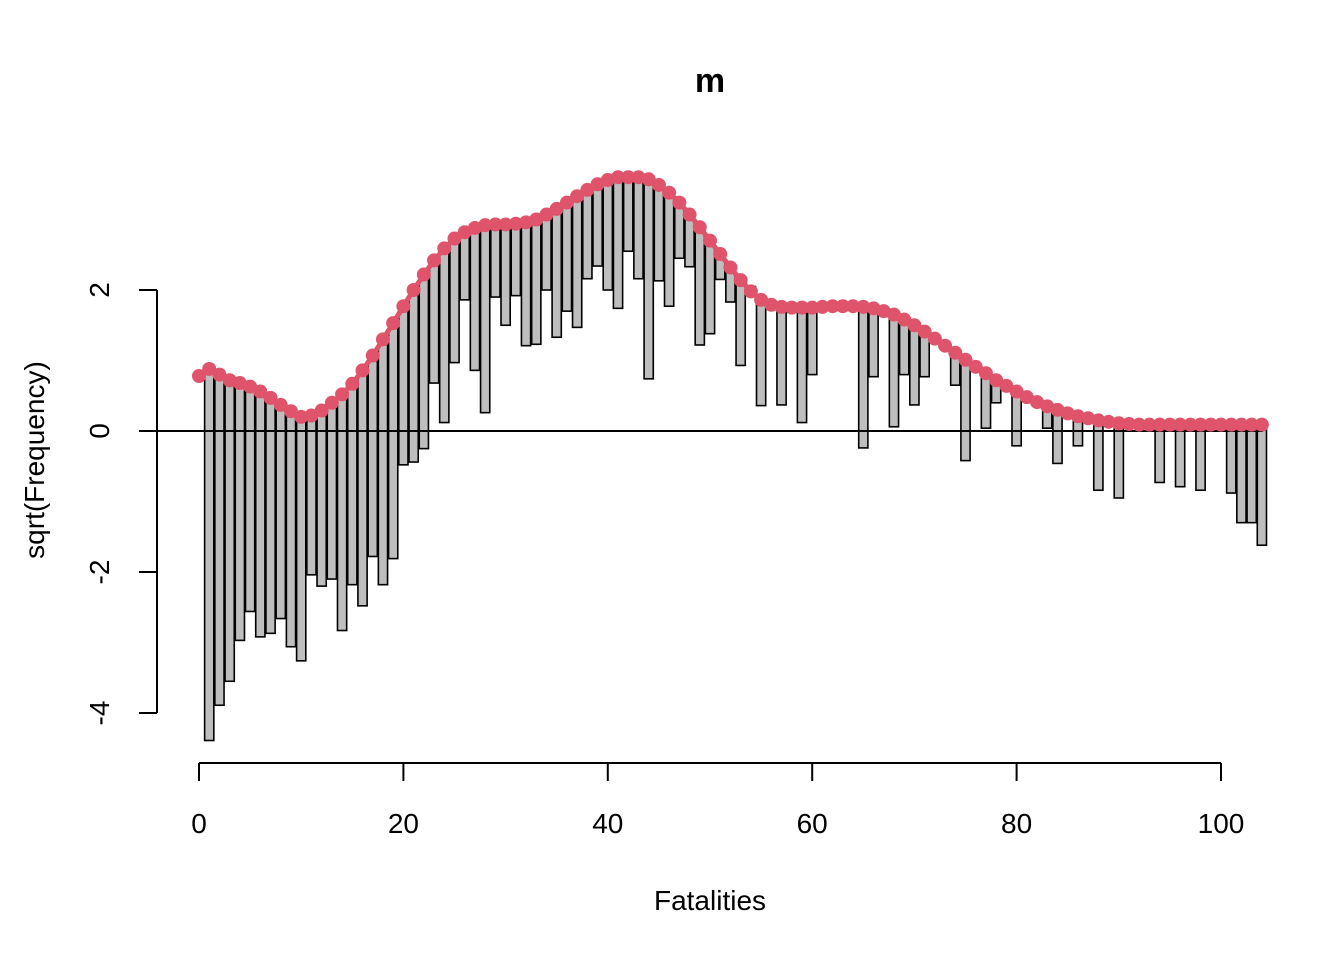 The height and width of the screenshot is (960, 1344). I want to click on x-tick-label: 100, so click(1221, 823).